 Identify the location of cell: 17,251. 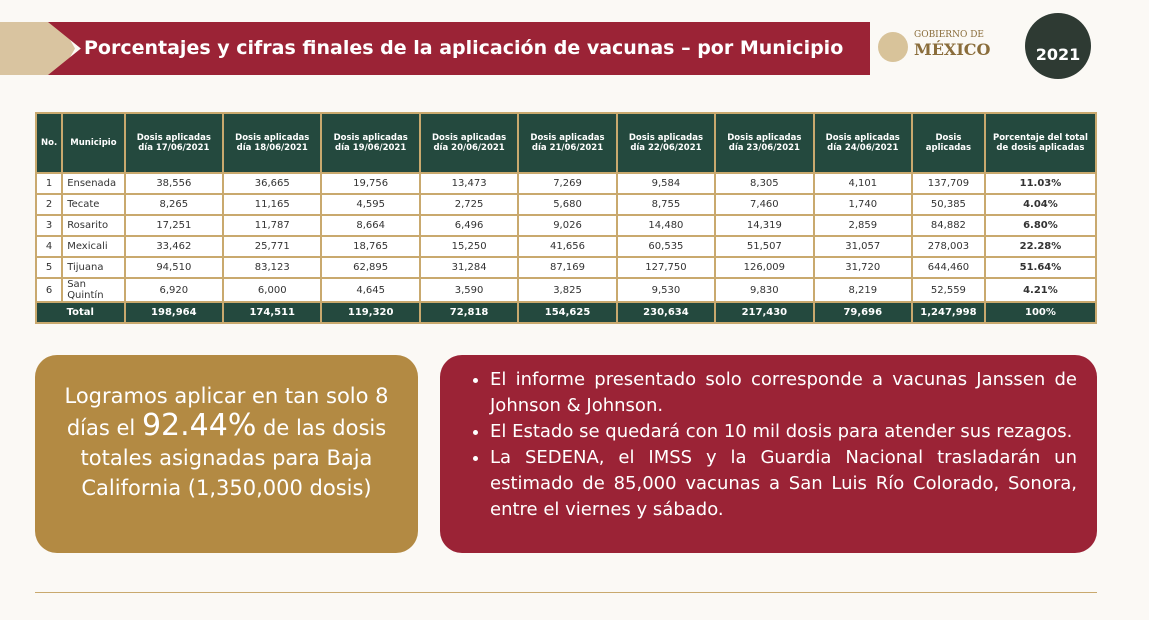
(174, 225).